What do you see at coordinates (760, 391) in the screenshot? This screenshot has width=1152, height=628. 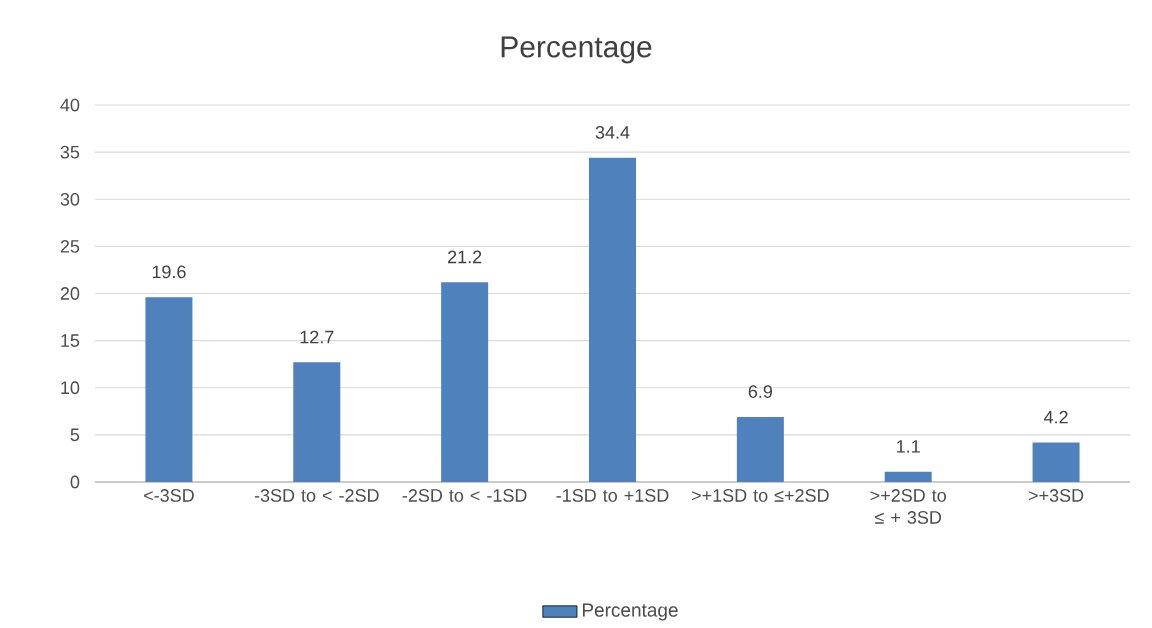 I see `data-label: 6.9` at bounding box center [760, 391].